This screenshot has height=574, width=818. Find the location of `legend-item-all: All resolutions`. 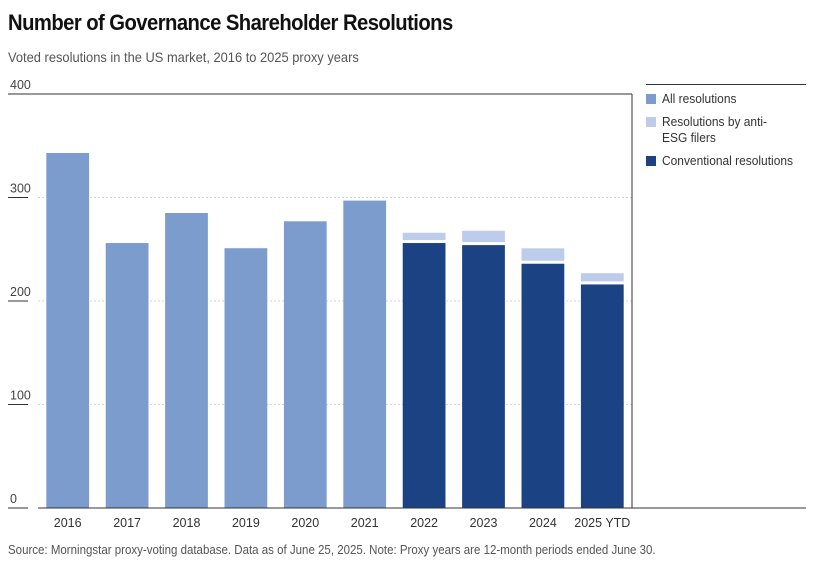

legend-item-all: All resolutions is located at coordinates (726, 99).